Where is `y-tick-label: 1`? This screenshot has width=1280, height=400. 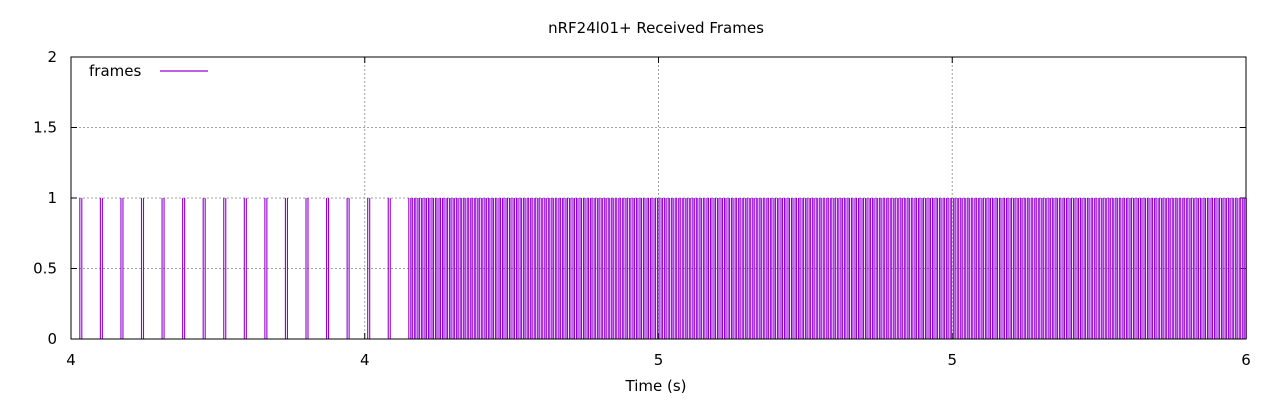
y-tick-label: 1 is located at coordinates (52, 198).